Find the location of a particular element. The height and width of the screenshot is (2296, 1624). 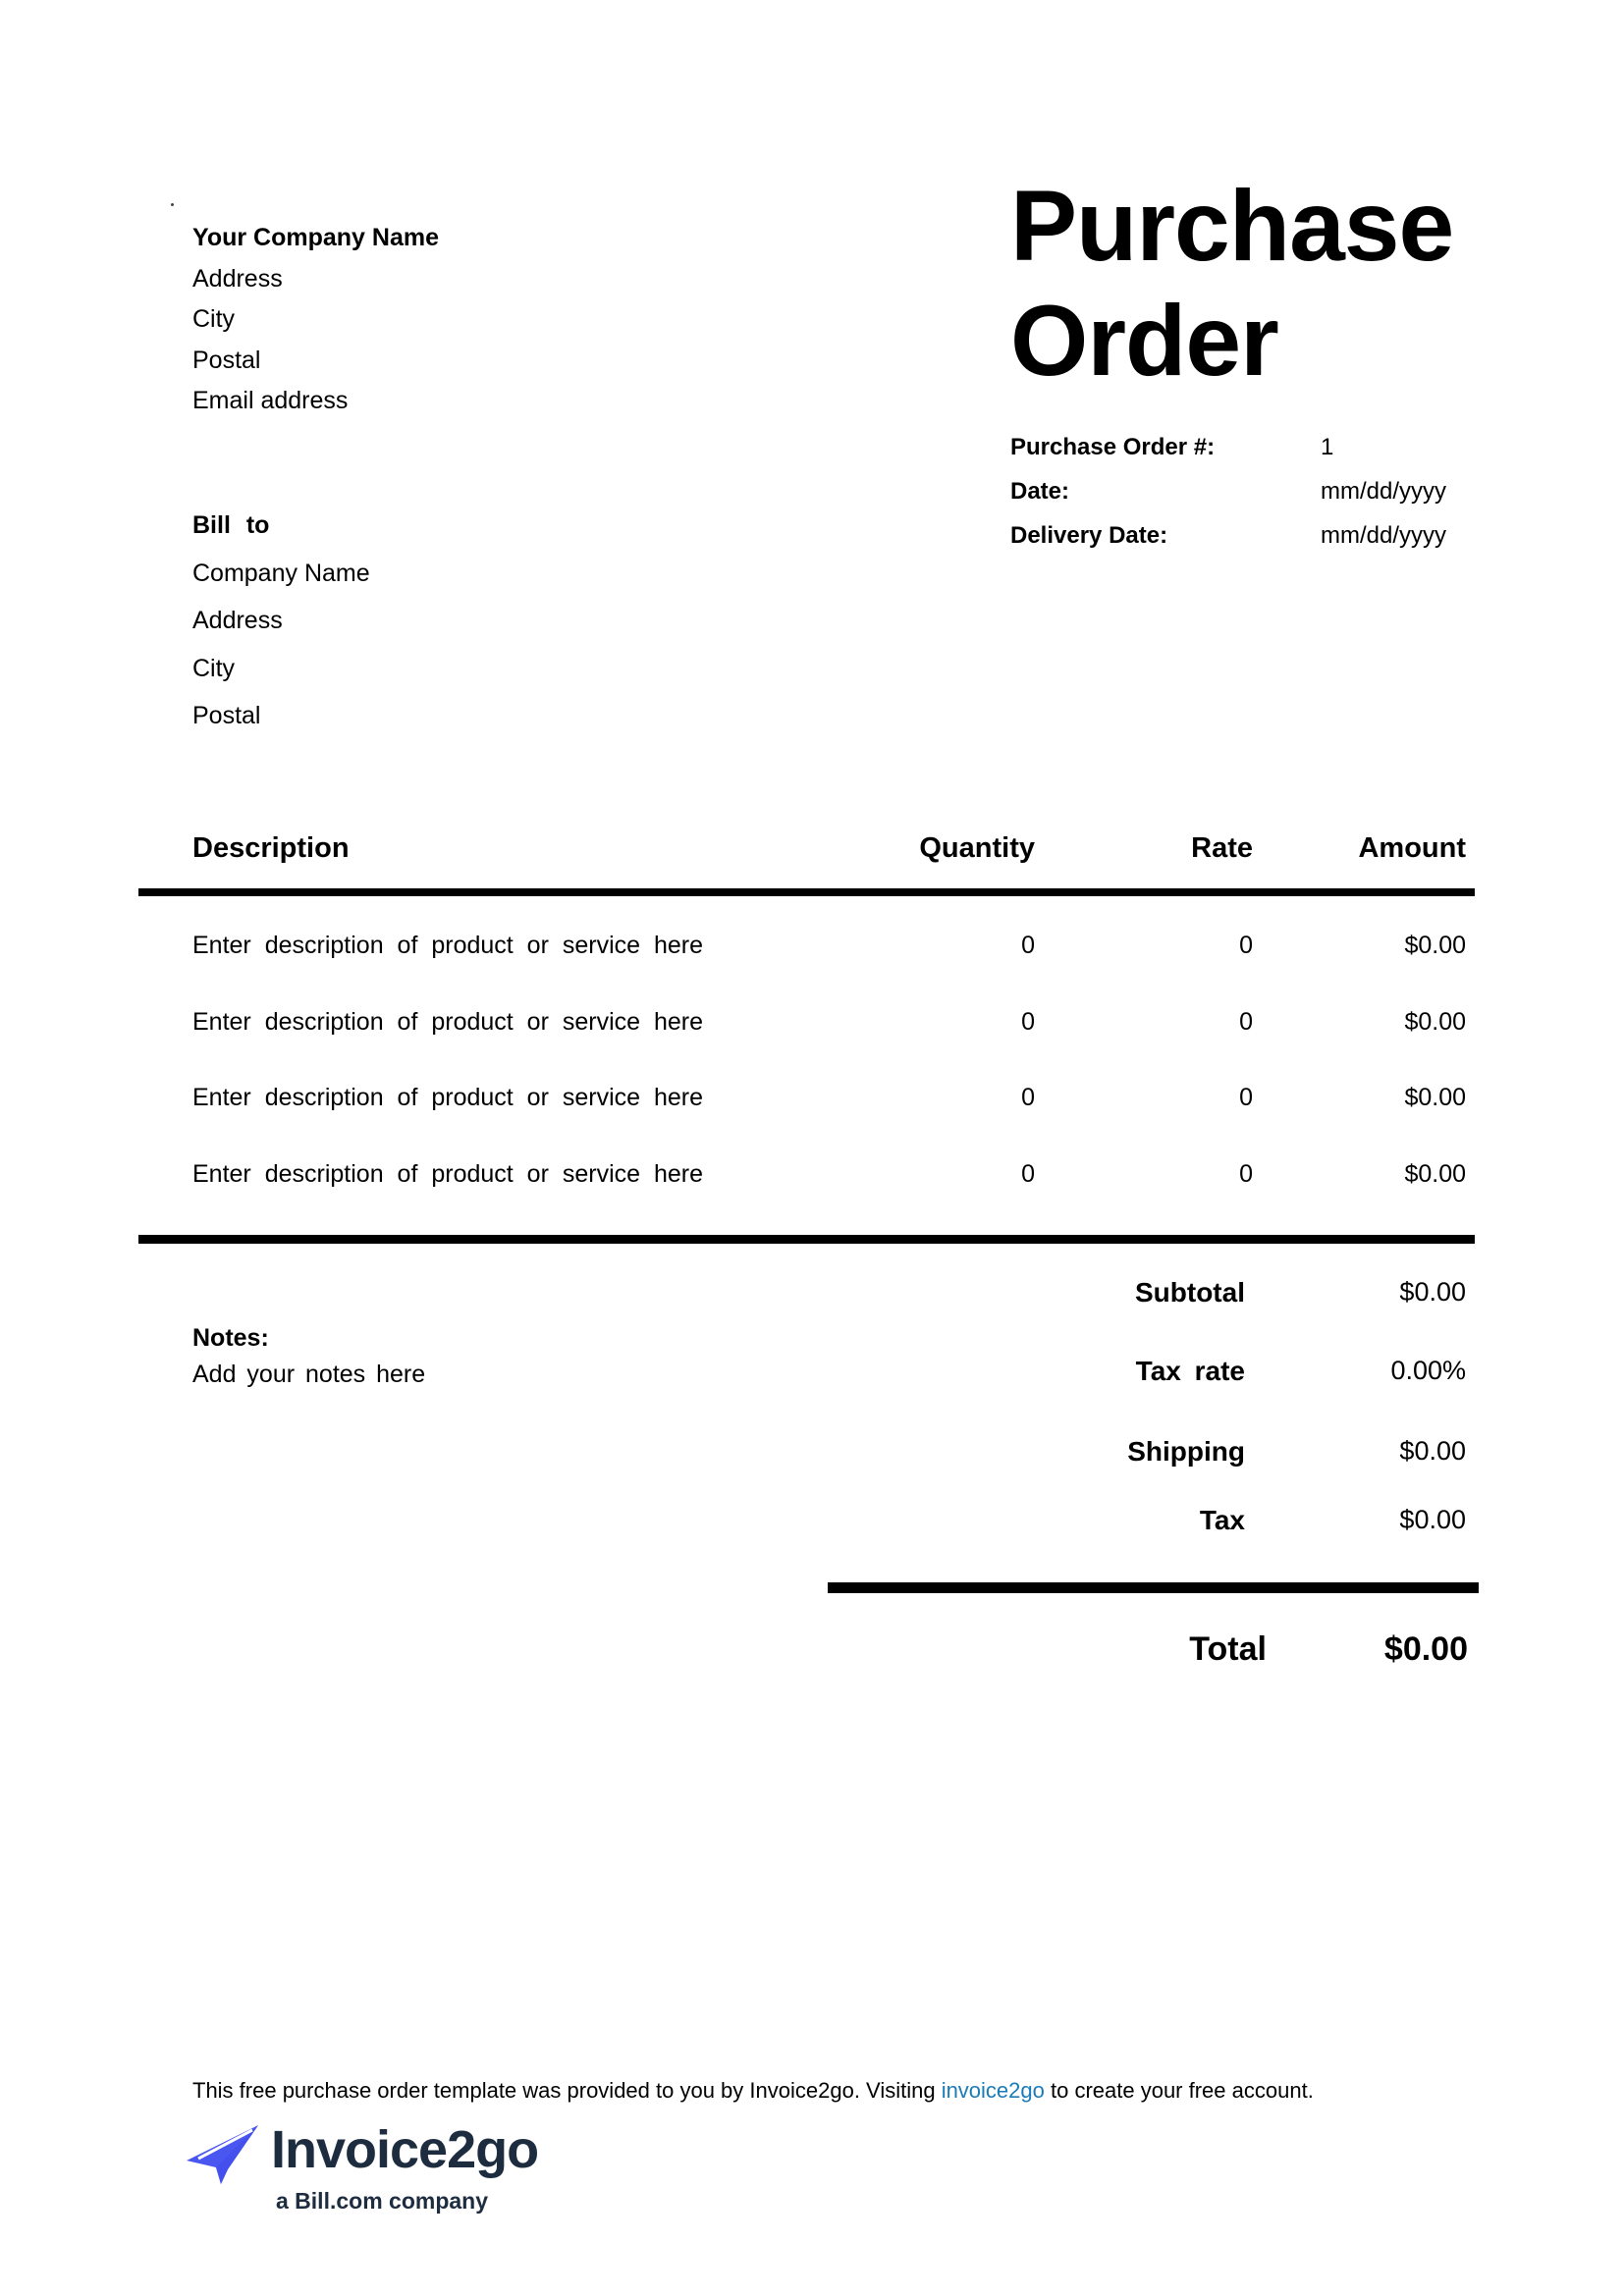

bill-to-address: Address is located at coordinates (237, 620).